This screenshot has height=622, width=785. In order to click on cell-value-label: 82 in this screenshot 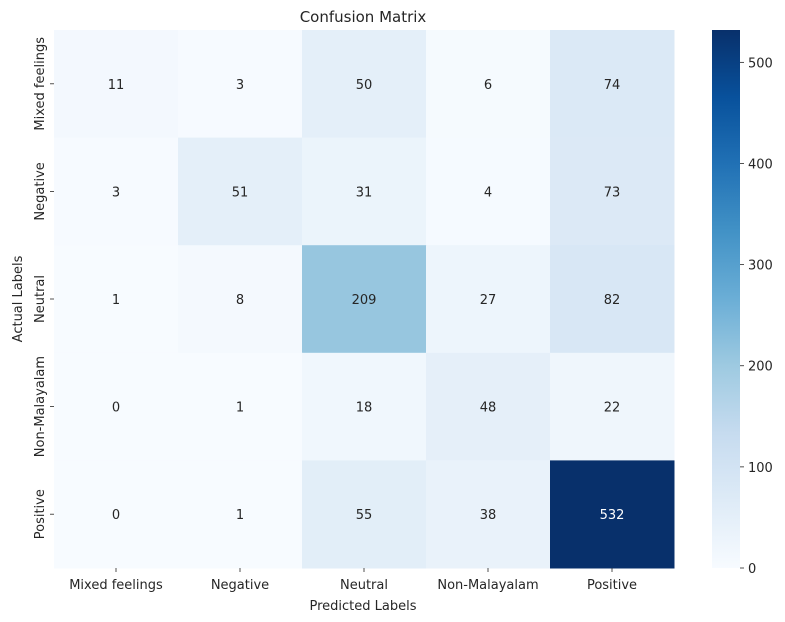, I will do `click(612, 300)`.